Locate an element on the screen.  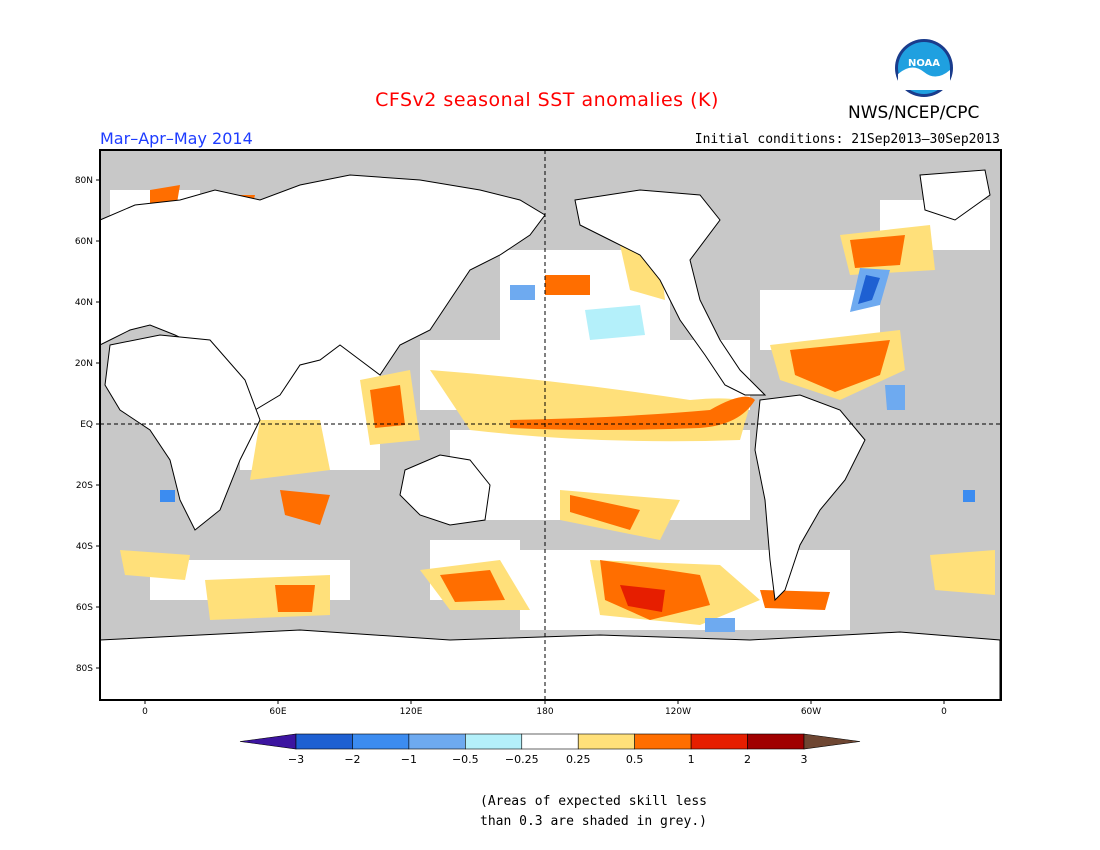
longitude-ticks is located at coordinates (544, 702).